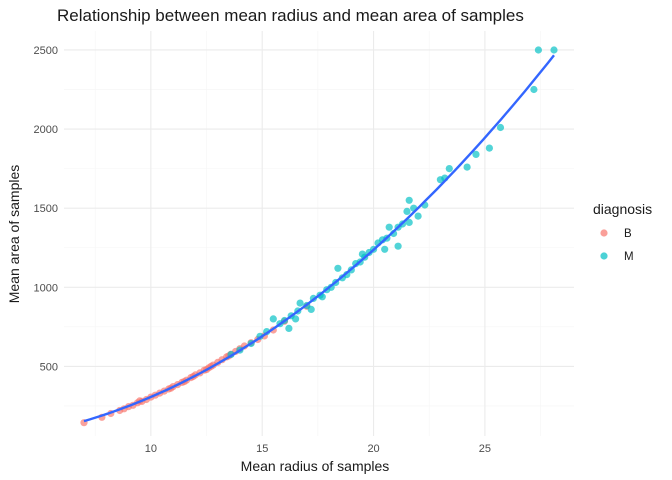 Image resolution: width=672 pixels, height=480 pixels. Describe the element at coordinates (373, 449) in the screenshot. I see `x-tick-label: 20` at that location.